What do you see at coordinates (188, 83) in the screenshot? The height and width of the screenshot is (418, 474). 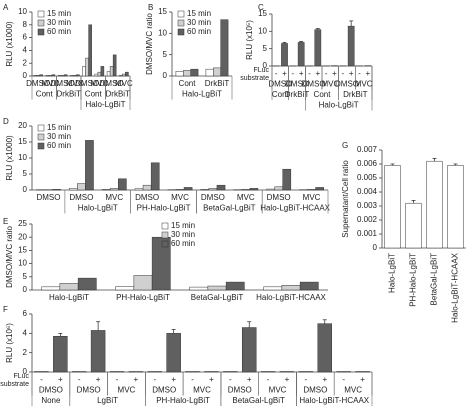 I see `x-tick-label: Cont` at bounding box center [188, 83].